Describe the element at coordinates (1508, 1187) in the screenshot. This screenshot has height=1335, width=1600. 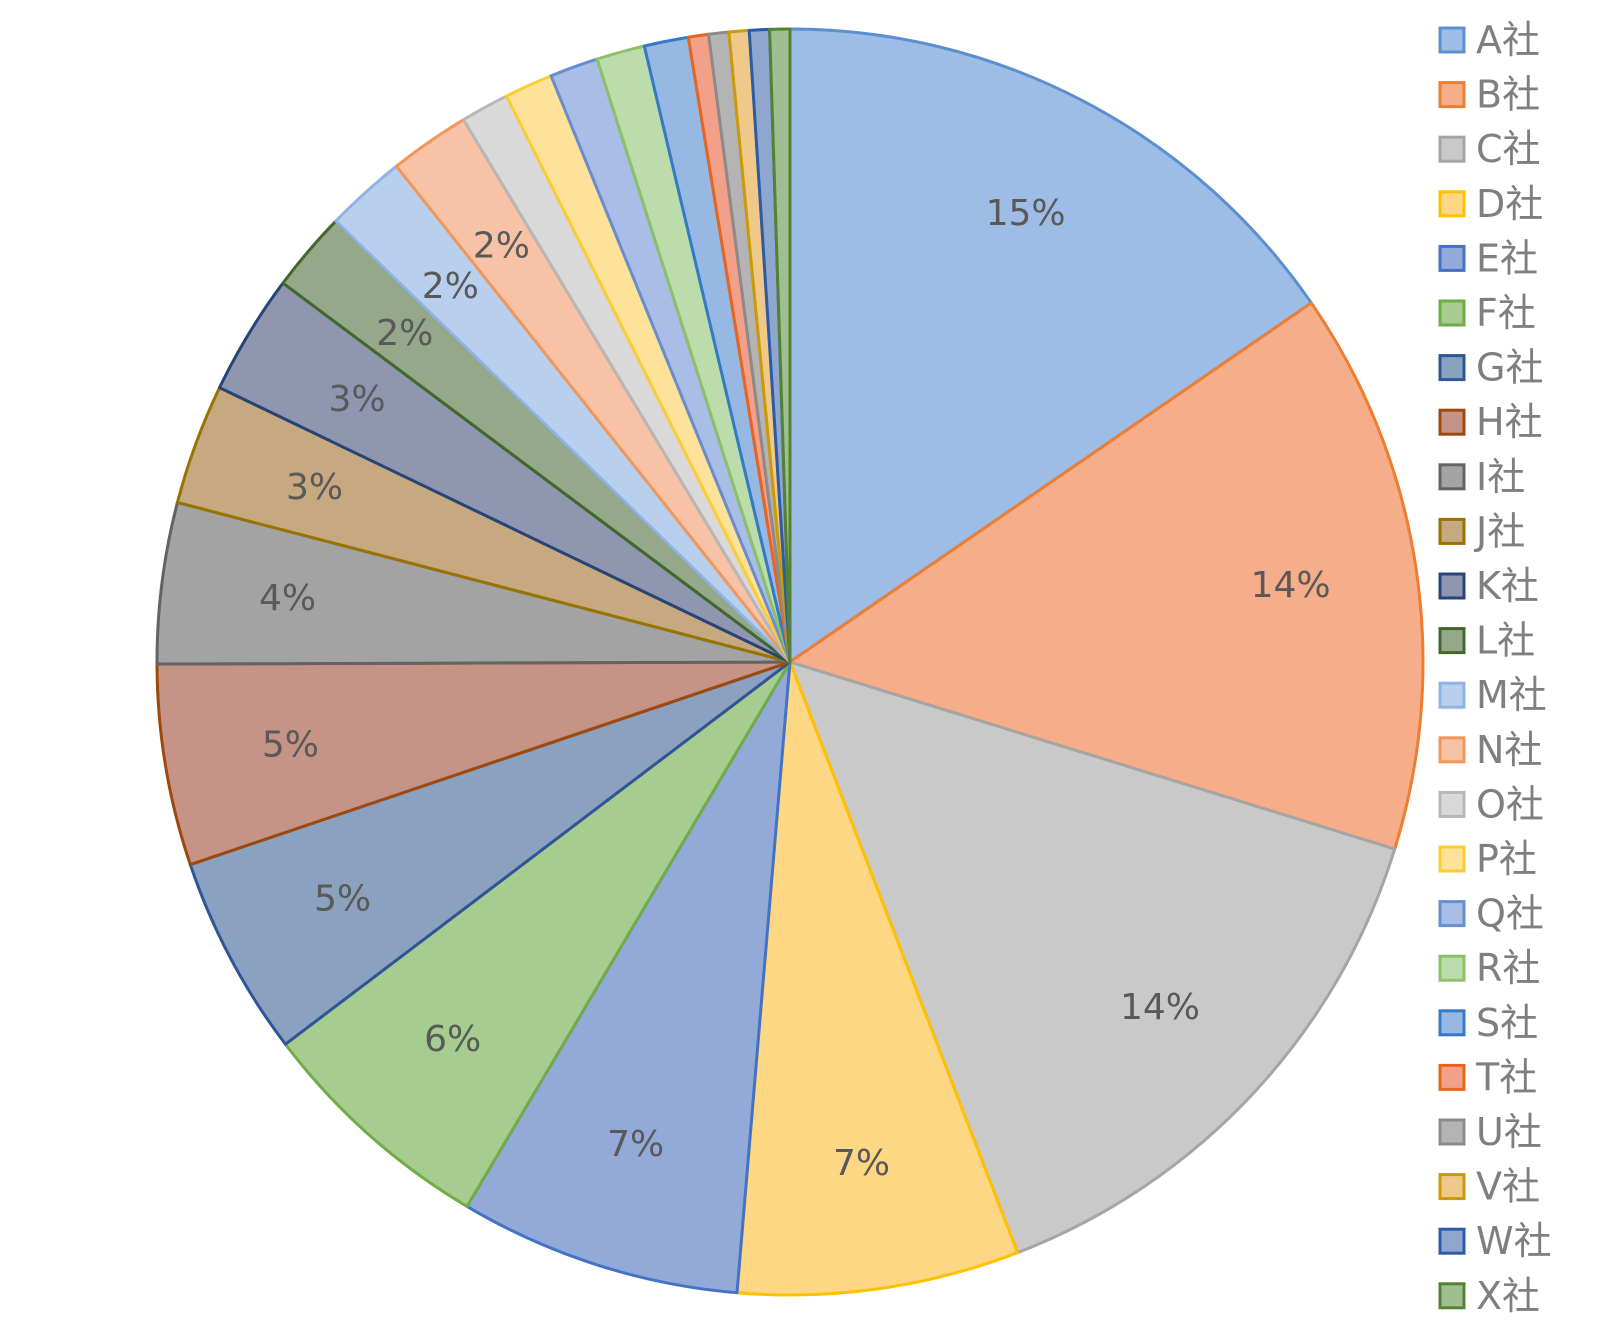
I see `legend-label: V社` at that location.